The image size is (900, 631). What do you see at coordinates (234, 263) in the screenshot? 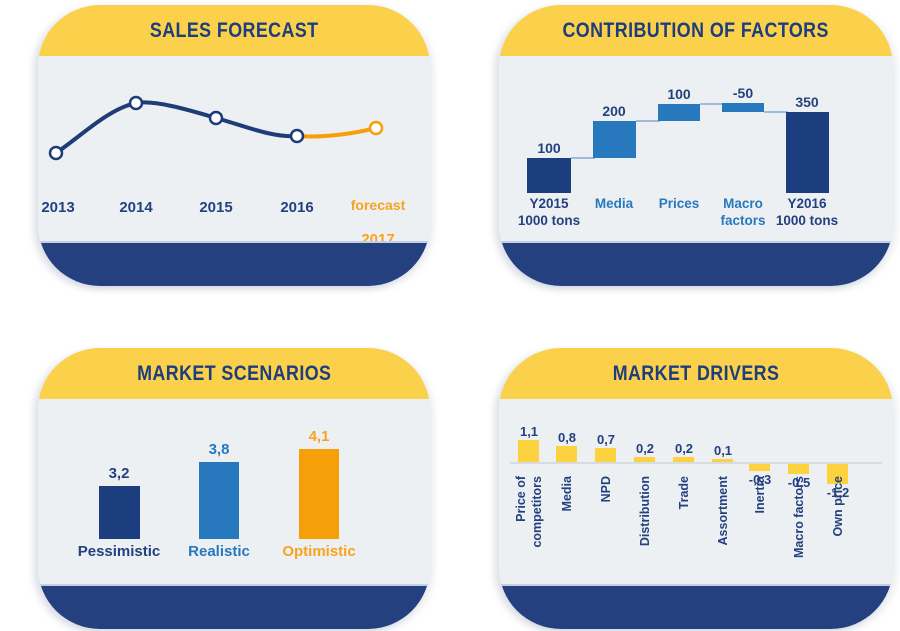
I see `card-sales-forecast-footer` at bounding box center [234, 263].